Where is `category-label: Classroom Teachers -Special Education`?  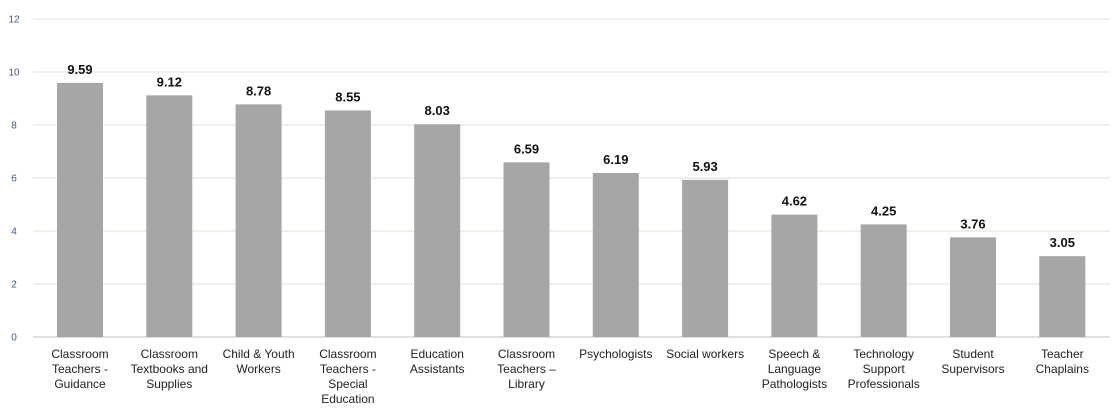
category-label: Classroom Teachers -Special Education is located at coordinates (347, 376).